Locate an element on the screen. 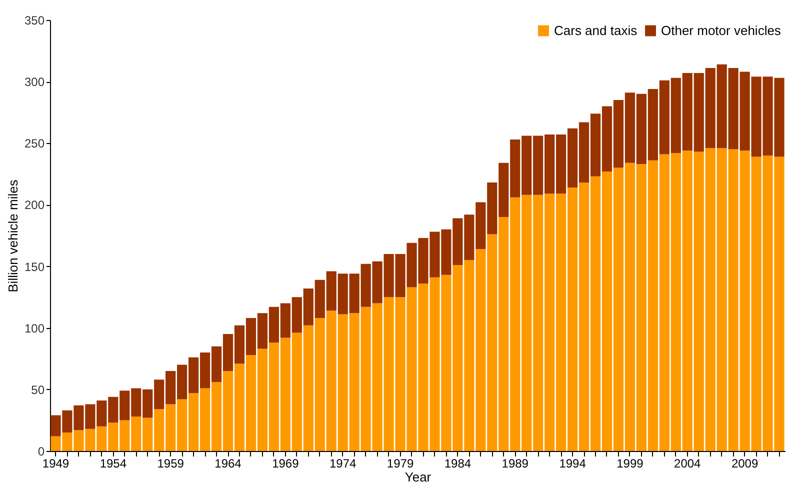 The width and height of the screenshot is (787, 486). x-tick-label: 2009 is located at coordinates (744, 463).